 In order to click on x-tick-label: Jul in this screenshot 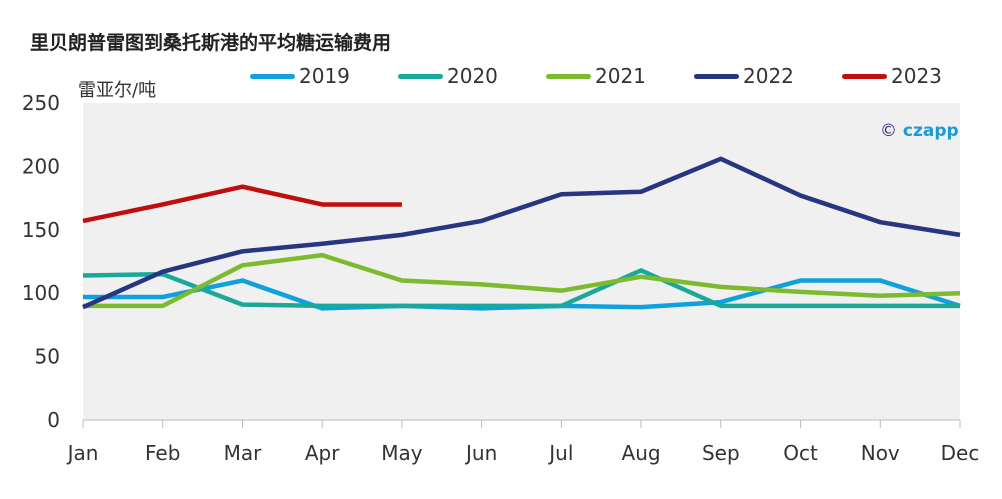, I will do `click(560, 453)`.